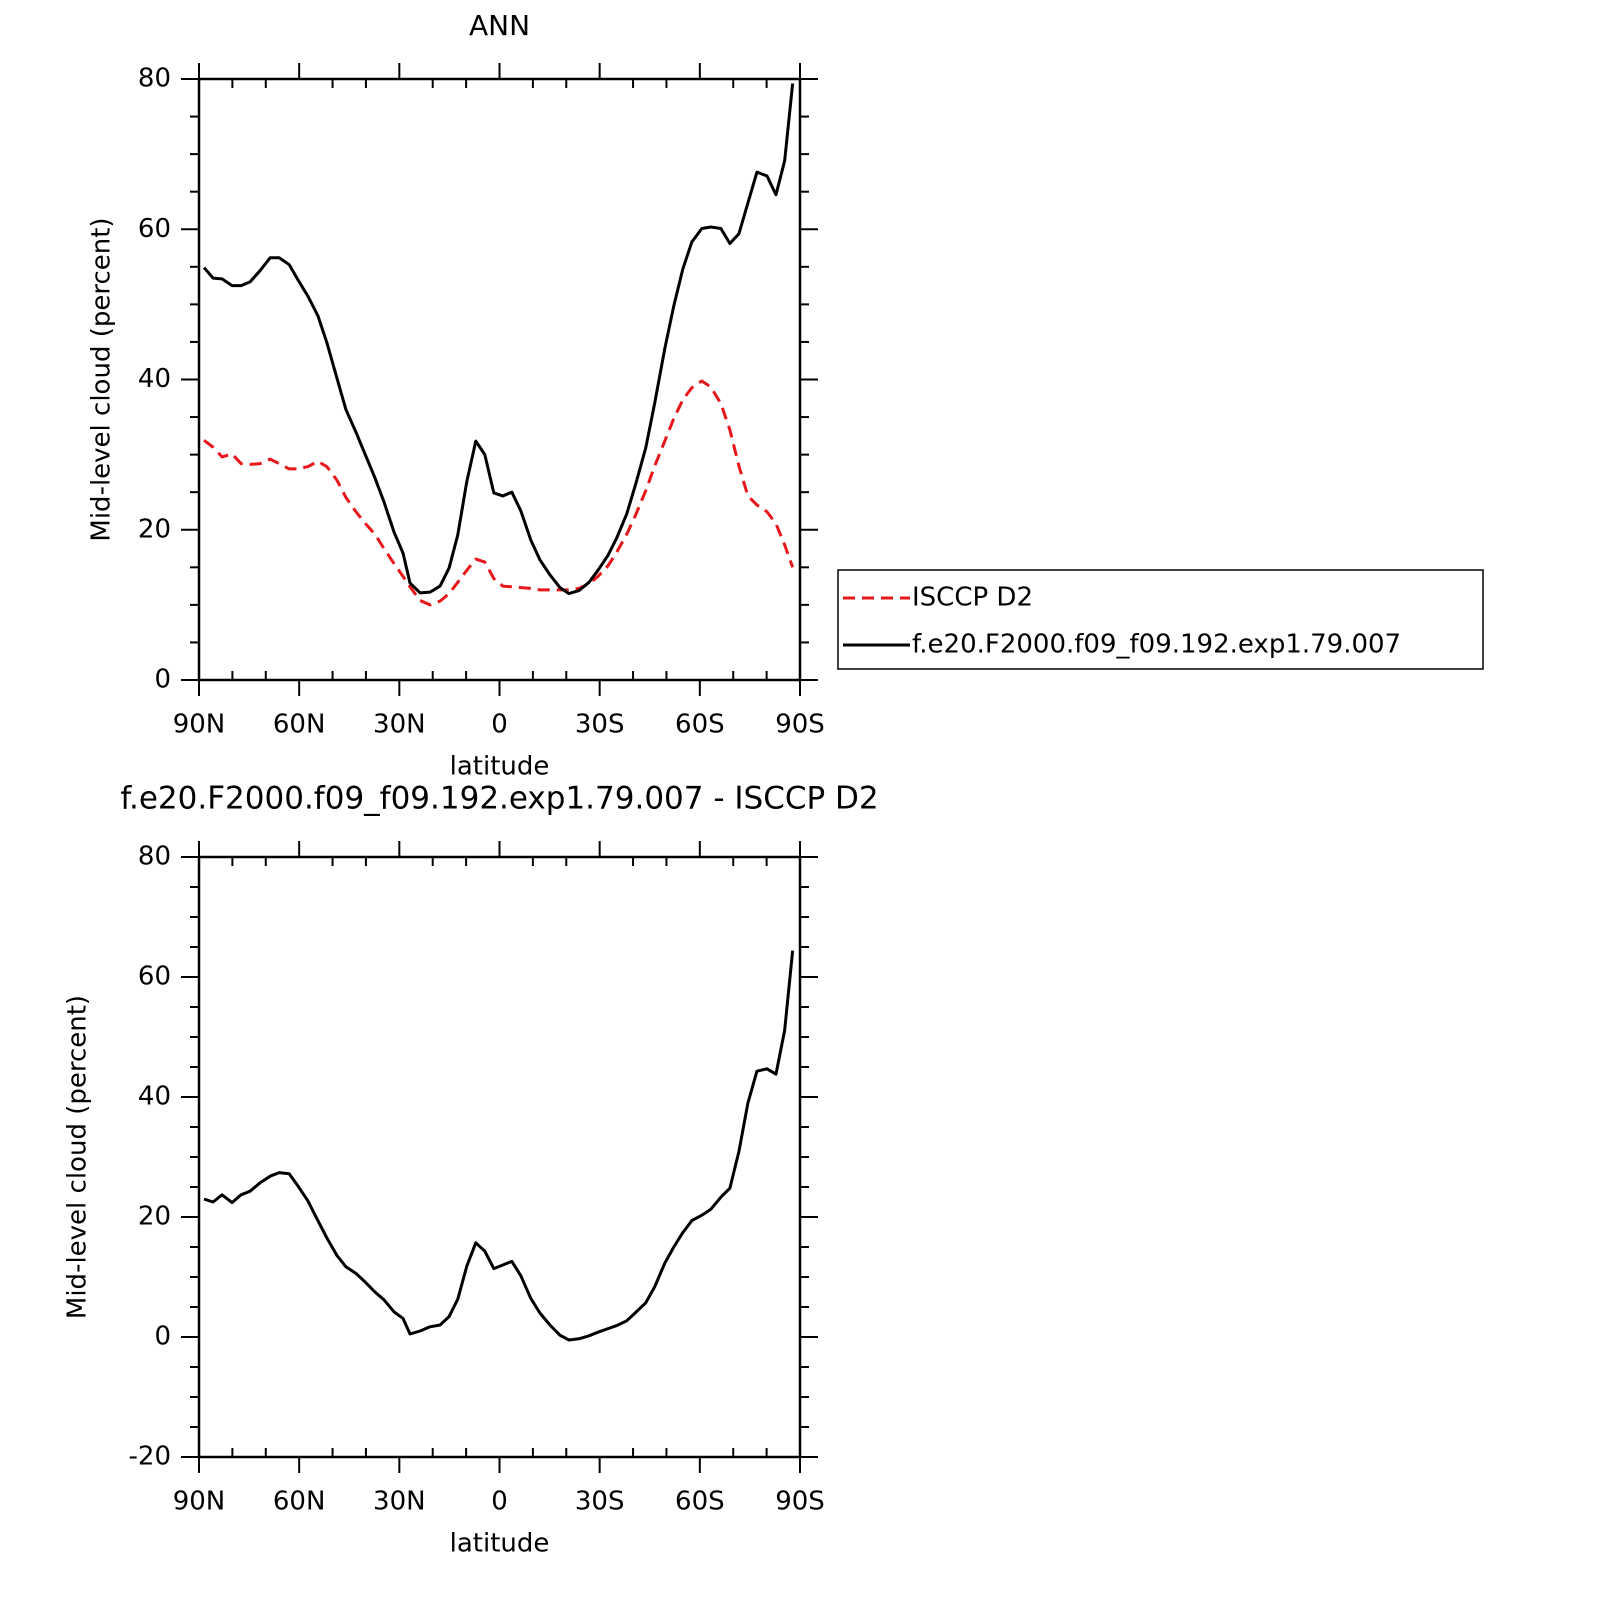 This screenshot has width=1610, height=1608. What do you see at coordinates (1160, 619) in the screenshot?
I see `legend-box` at bounding box center [1160, 619].